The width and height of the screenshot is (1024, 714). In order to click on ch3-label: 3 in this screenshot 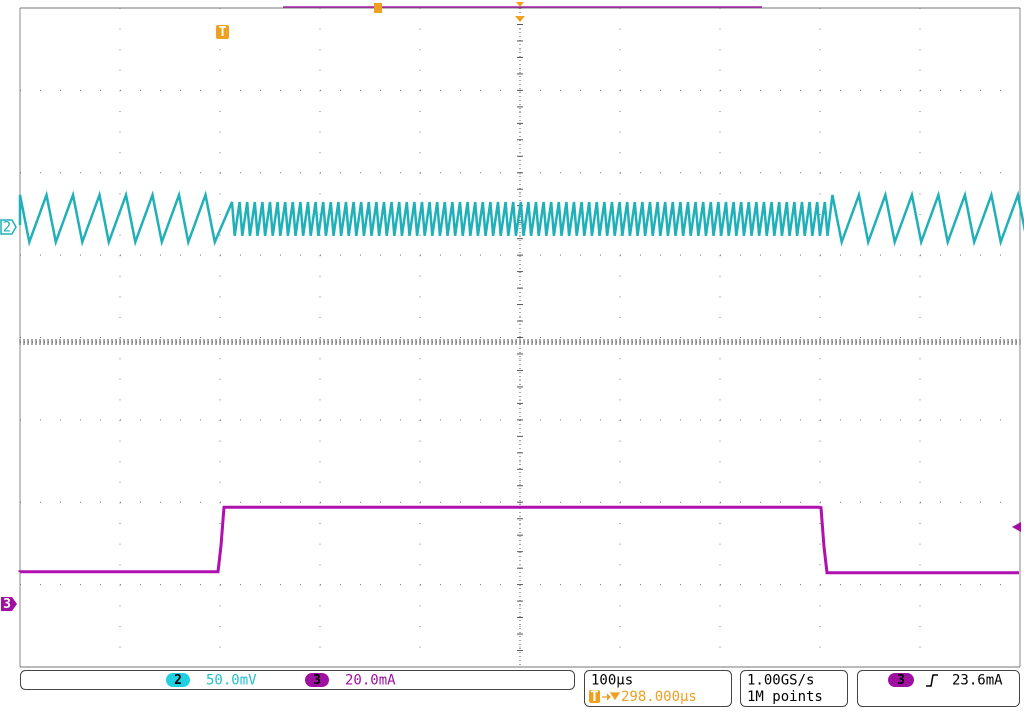, I will do `click(317, 680)`.